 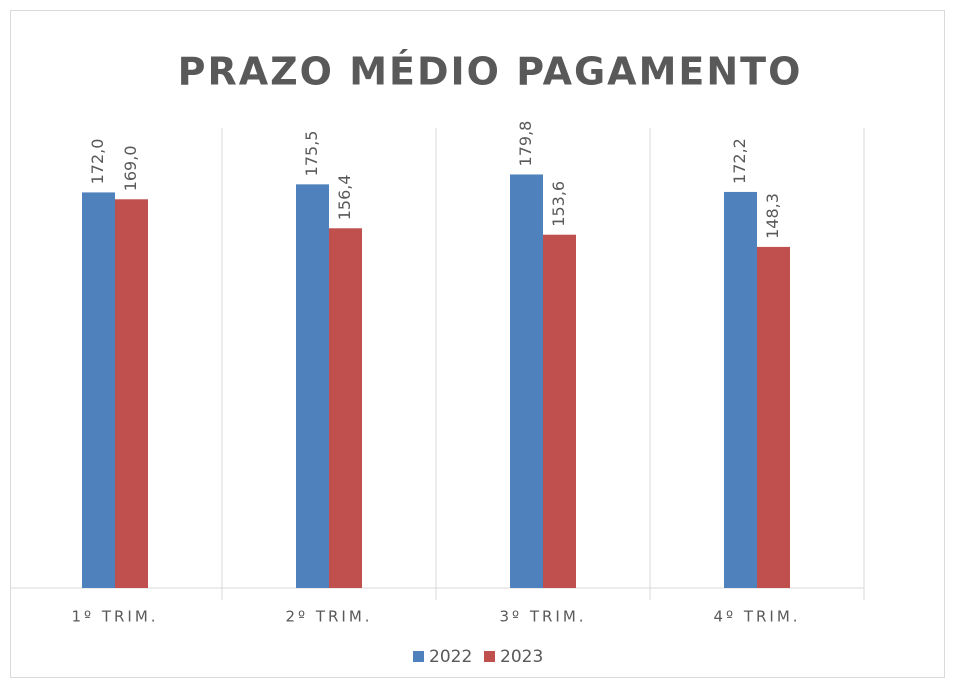 I want to click on chart-title: PRAZO MÉDIO PAGAMENTO, so click(x=490, y=72).